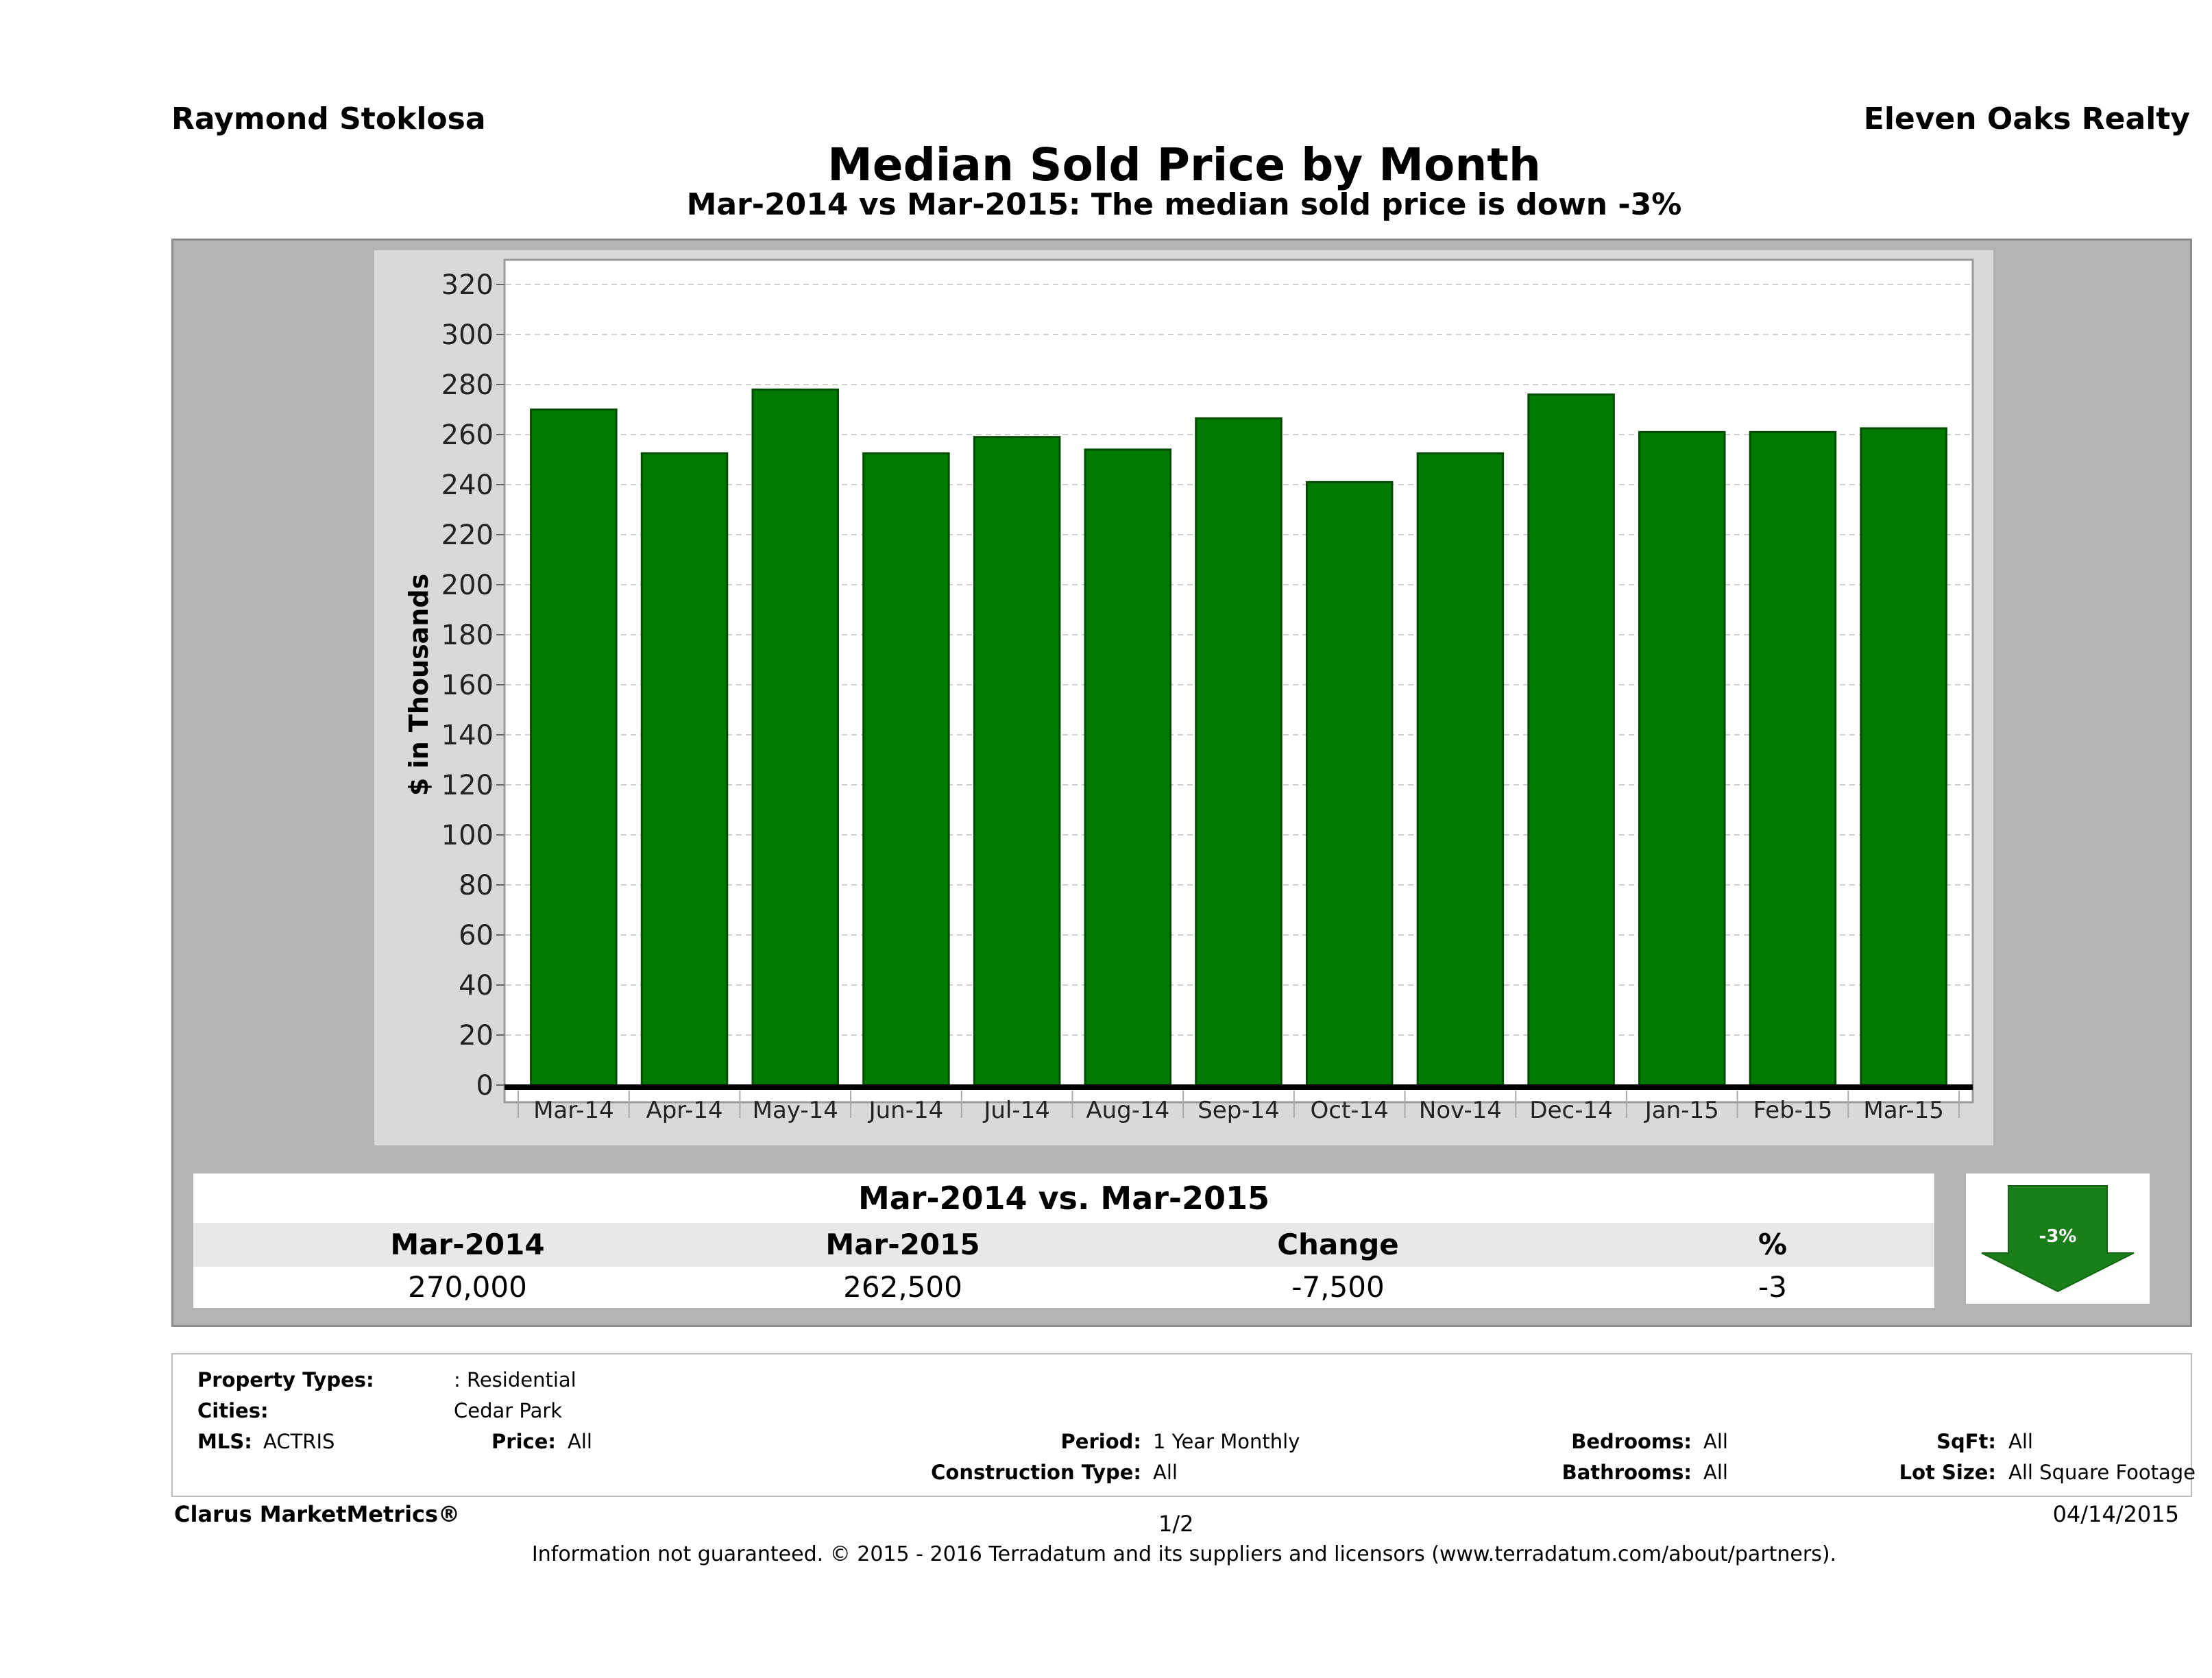 The height and width of the screenshot is (1678, 2212). I want to click on bathrooms-value: All, so click(1715, 1472).